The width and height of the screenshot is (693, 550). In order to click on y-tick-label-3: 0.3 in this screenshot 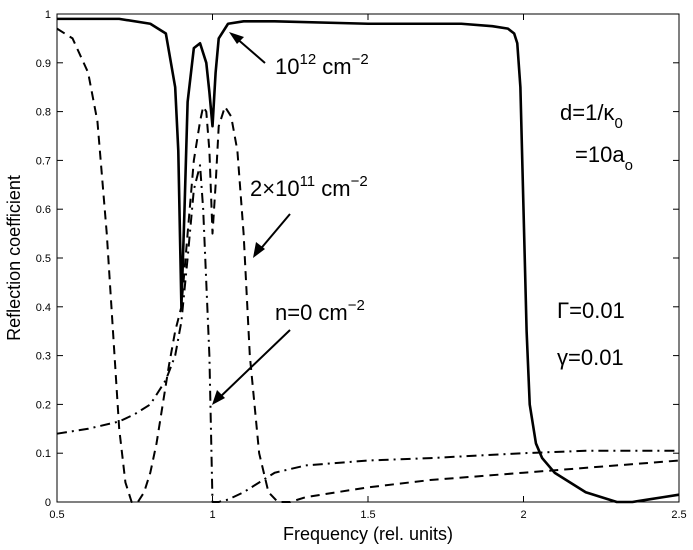, I will do `click(43, 357)`.